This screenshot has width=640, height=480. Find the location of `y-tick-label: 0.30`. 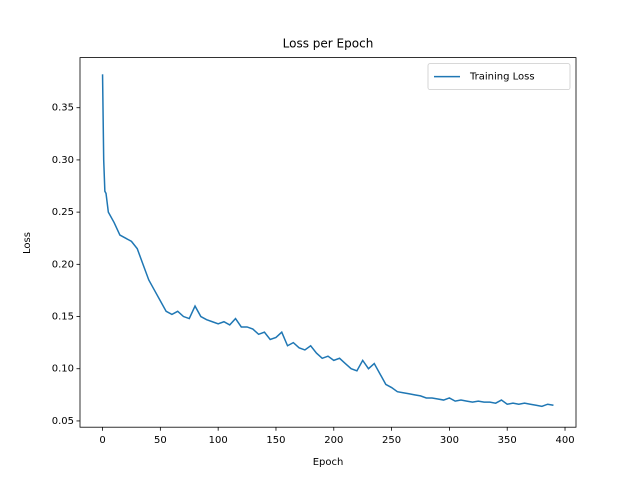

y-tick-label: 0.30 is located at coordinates (63, 160).